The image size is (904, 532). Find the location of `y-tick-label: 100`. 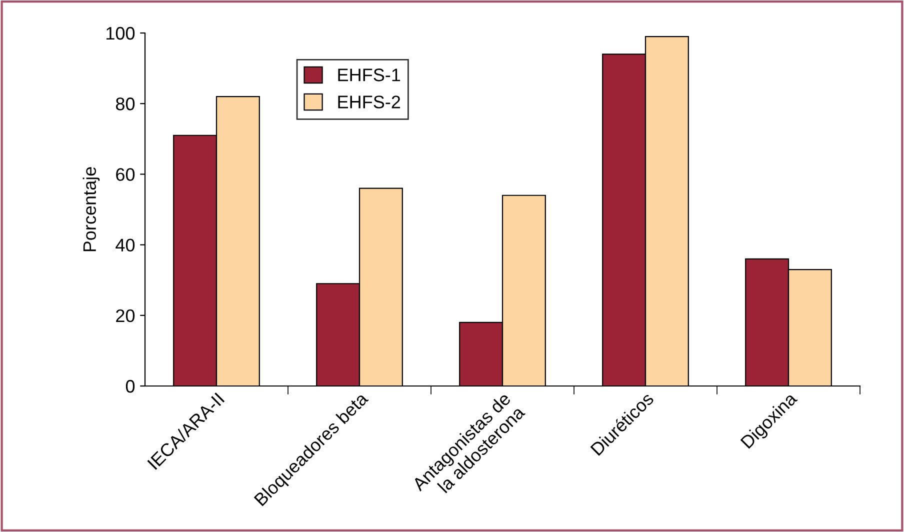

y-tick-label: 100 is located at coordinates (120, 33).